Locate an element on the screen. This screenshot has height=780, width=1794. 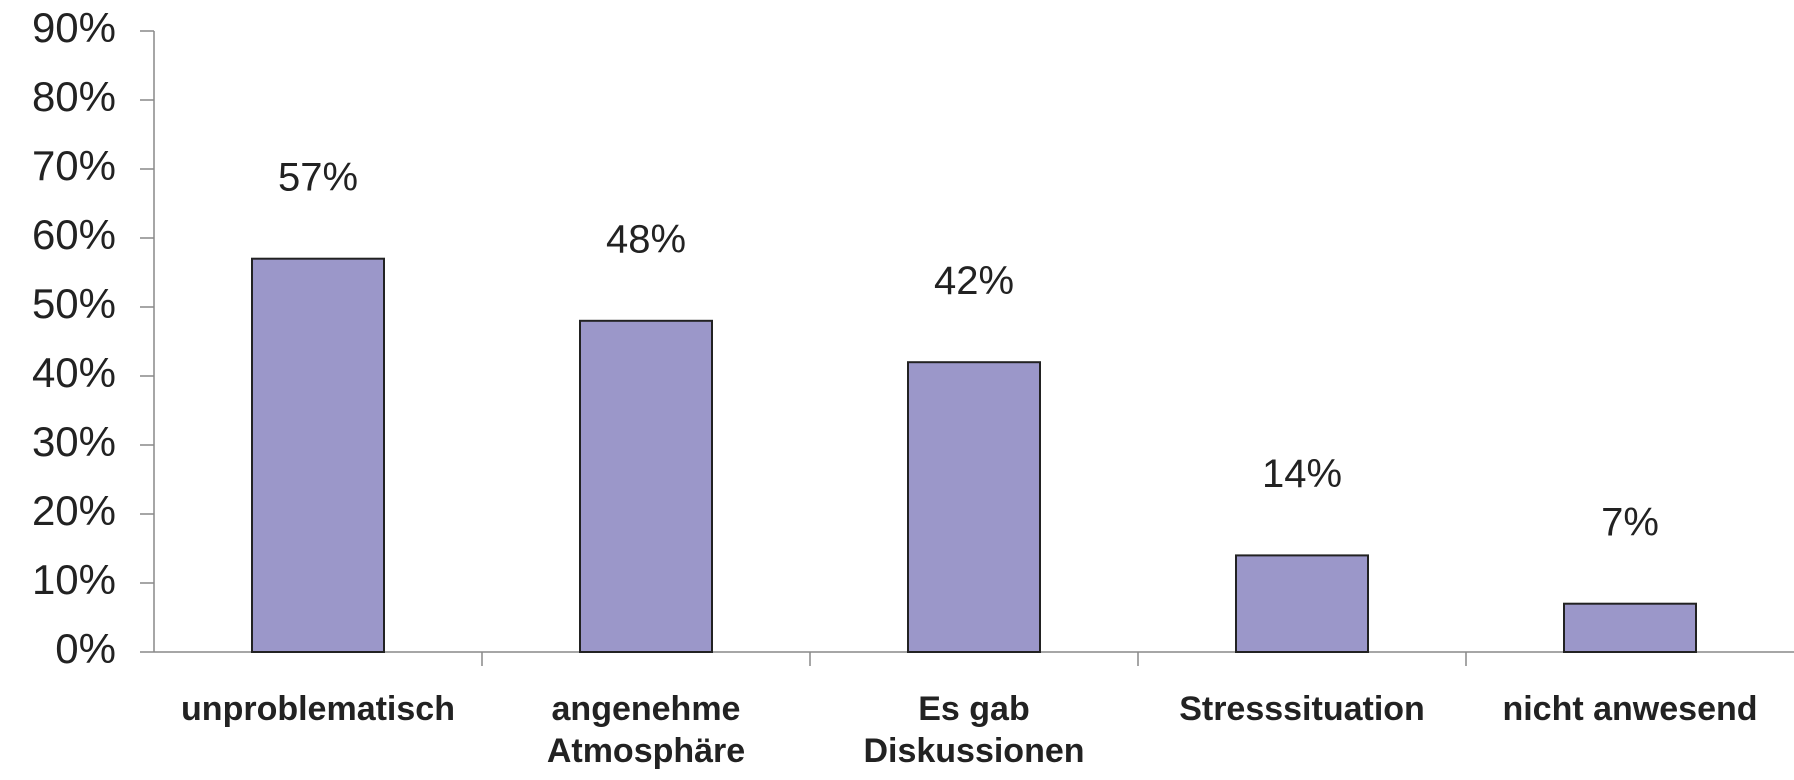
x-tick-label: Diskussionen is located at coordinates (973, 751).